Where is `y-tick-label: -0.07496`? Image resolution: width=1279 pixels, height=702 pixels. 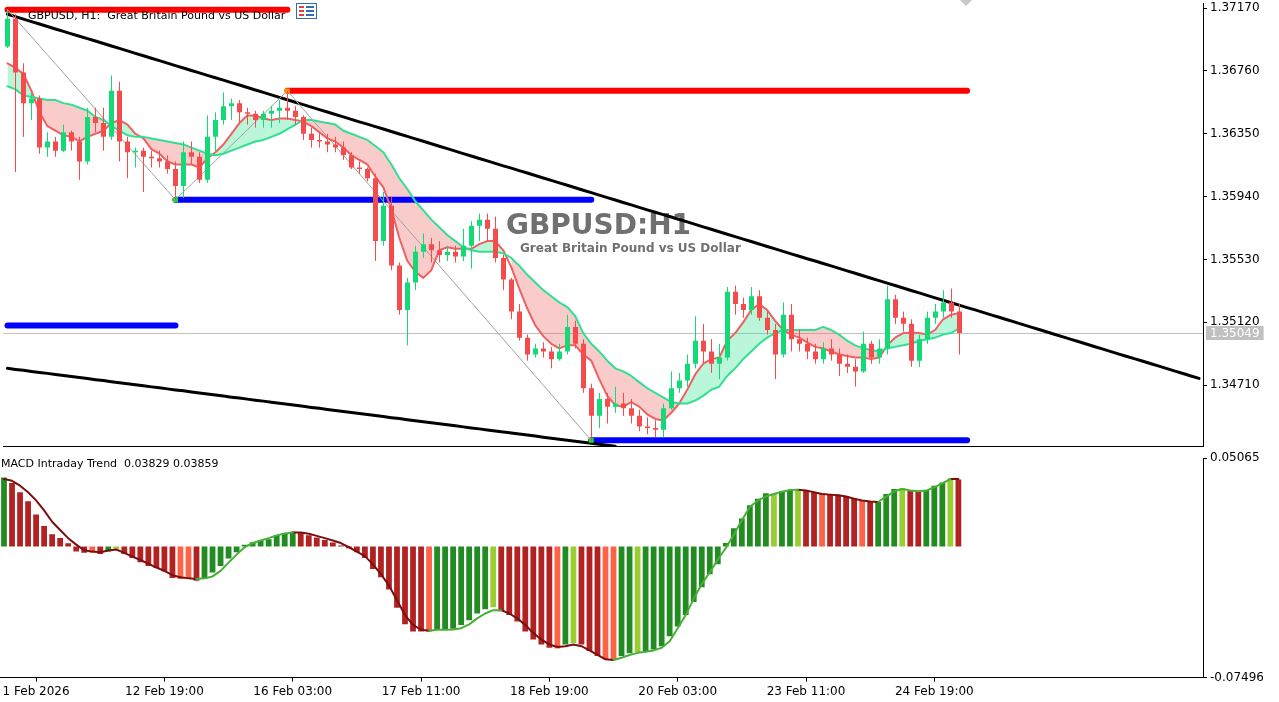 y-tick-label: -0.07496 is located at coordinates (1237, 676).